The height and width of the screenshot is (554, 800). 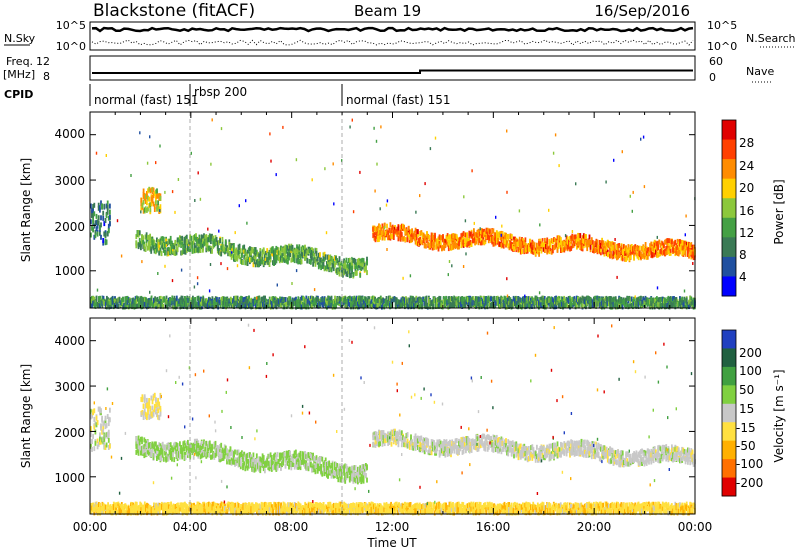 What do you see at coordinates (90, 527) in the screenshot?
I see `xtick-0000: 00:00` at bounding box center [90, 527].